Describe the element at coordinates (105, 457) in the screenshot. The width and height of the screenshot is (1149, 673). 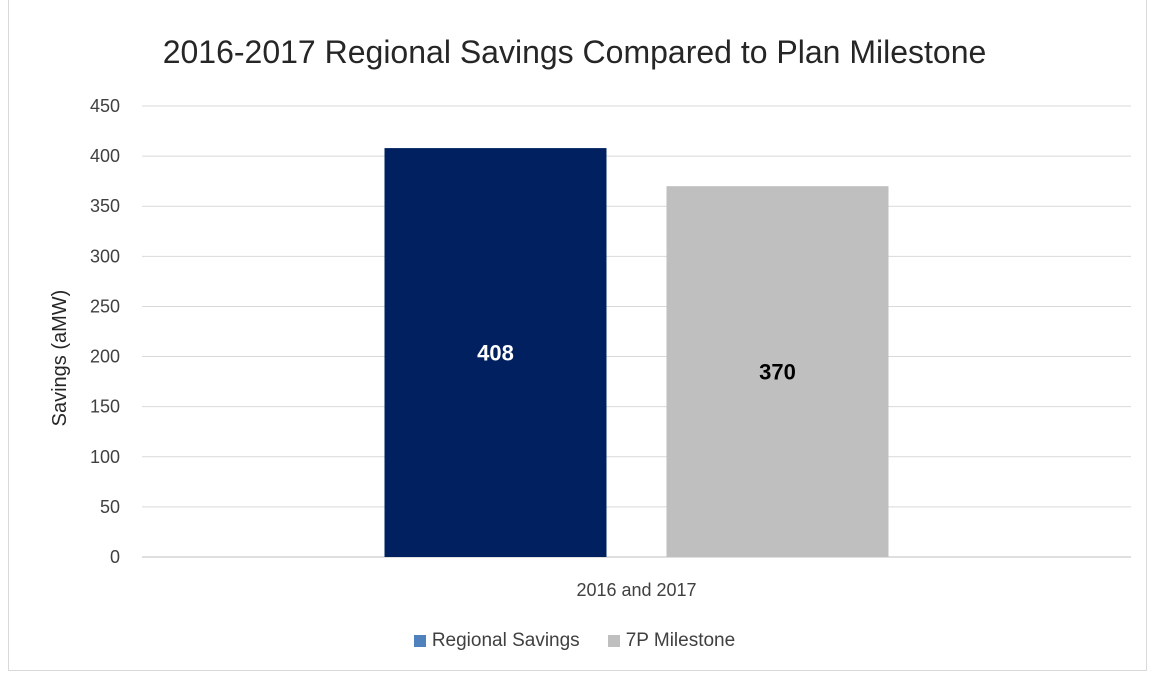
I see `y-tick-label: 100` at that location.